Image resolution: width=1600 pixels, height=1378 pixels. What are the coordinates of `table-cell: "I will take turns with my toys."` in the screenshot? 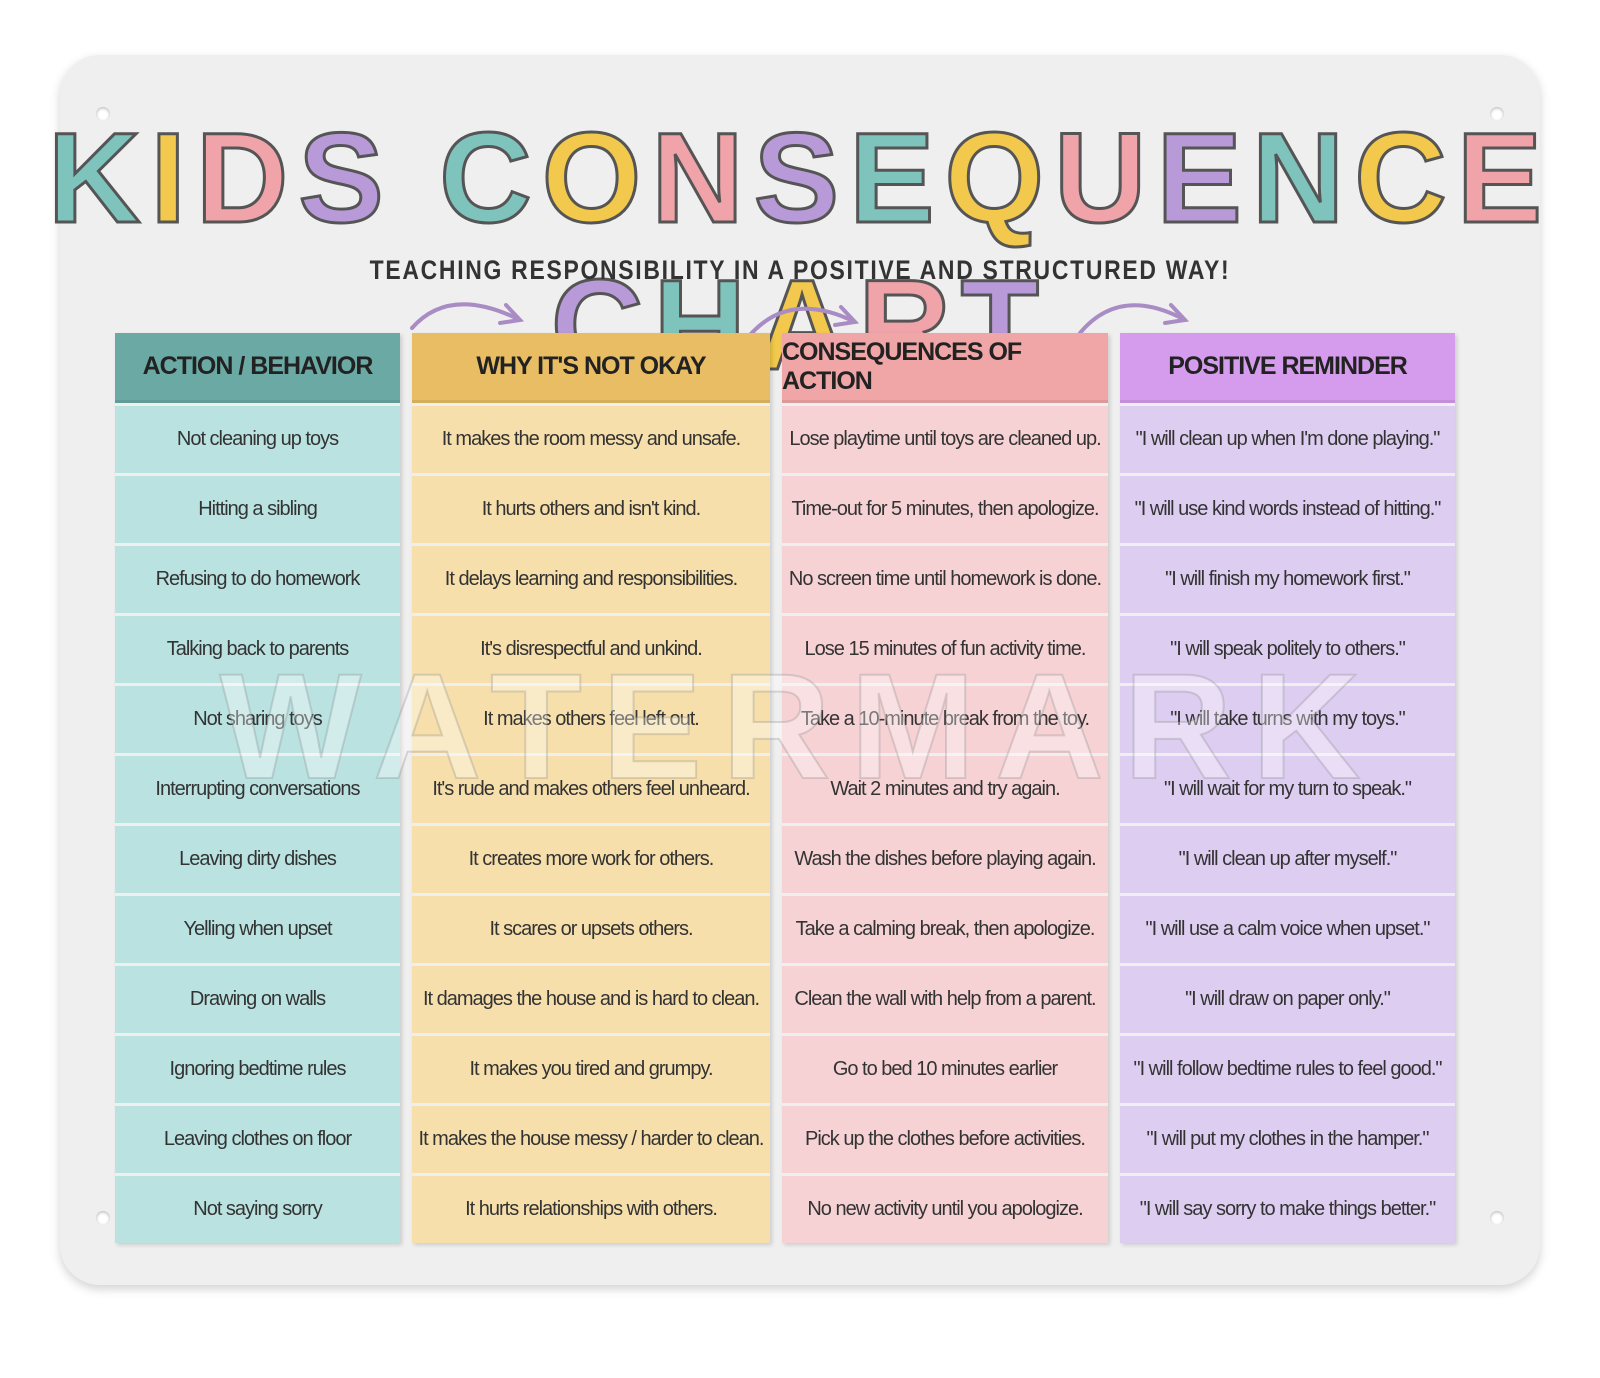 It's located at (1287, 719).